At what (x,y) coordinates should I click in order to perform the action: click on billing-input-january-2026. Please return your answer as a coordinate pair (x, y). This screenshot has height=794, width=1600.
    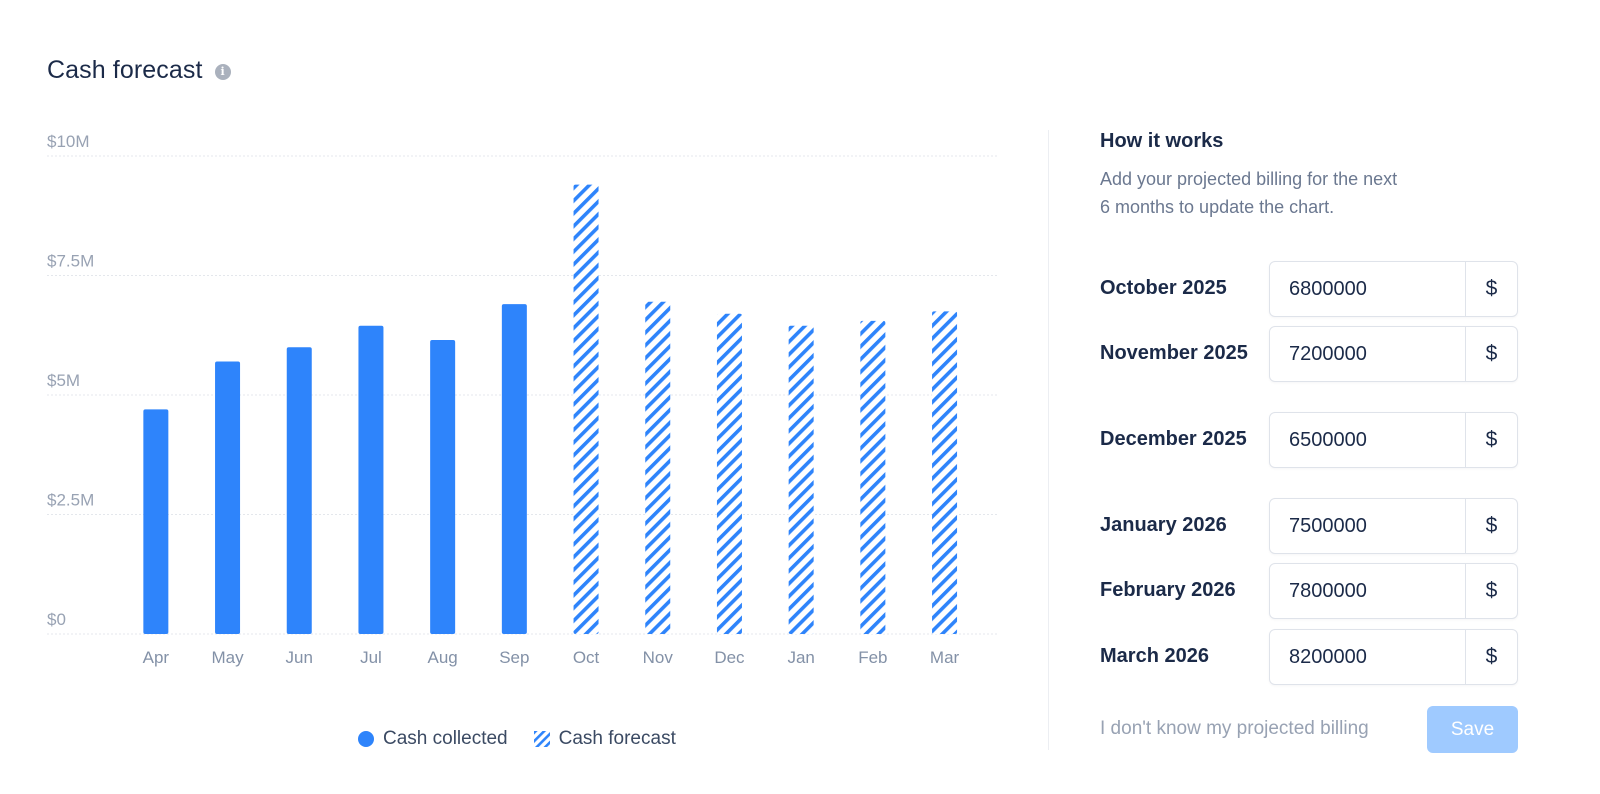
    Looking at the image, I should click on (1367, 526).